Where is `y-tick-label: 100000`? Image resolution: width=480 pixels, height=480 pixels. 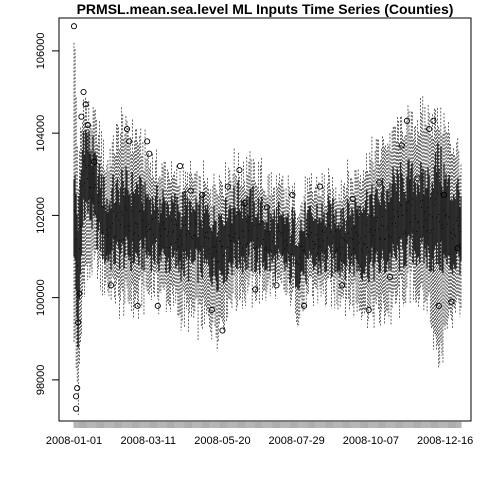 y-tick-label: 100000 is located at coordinates (41, 297).